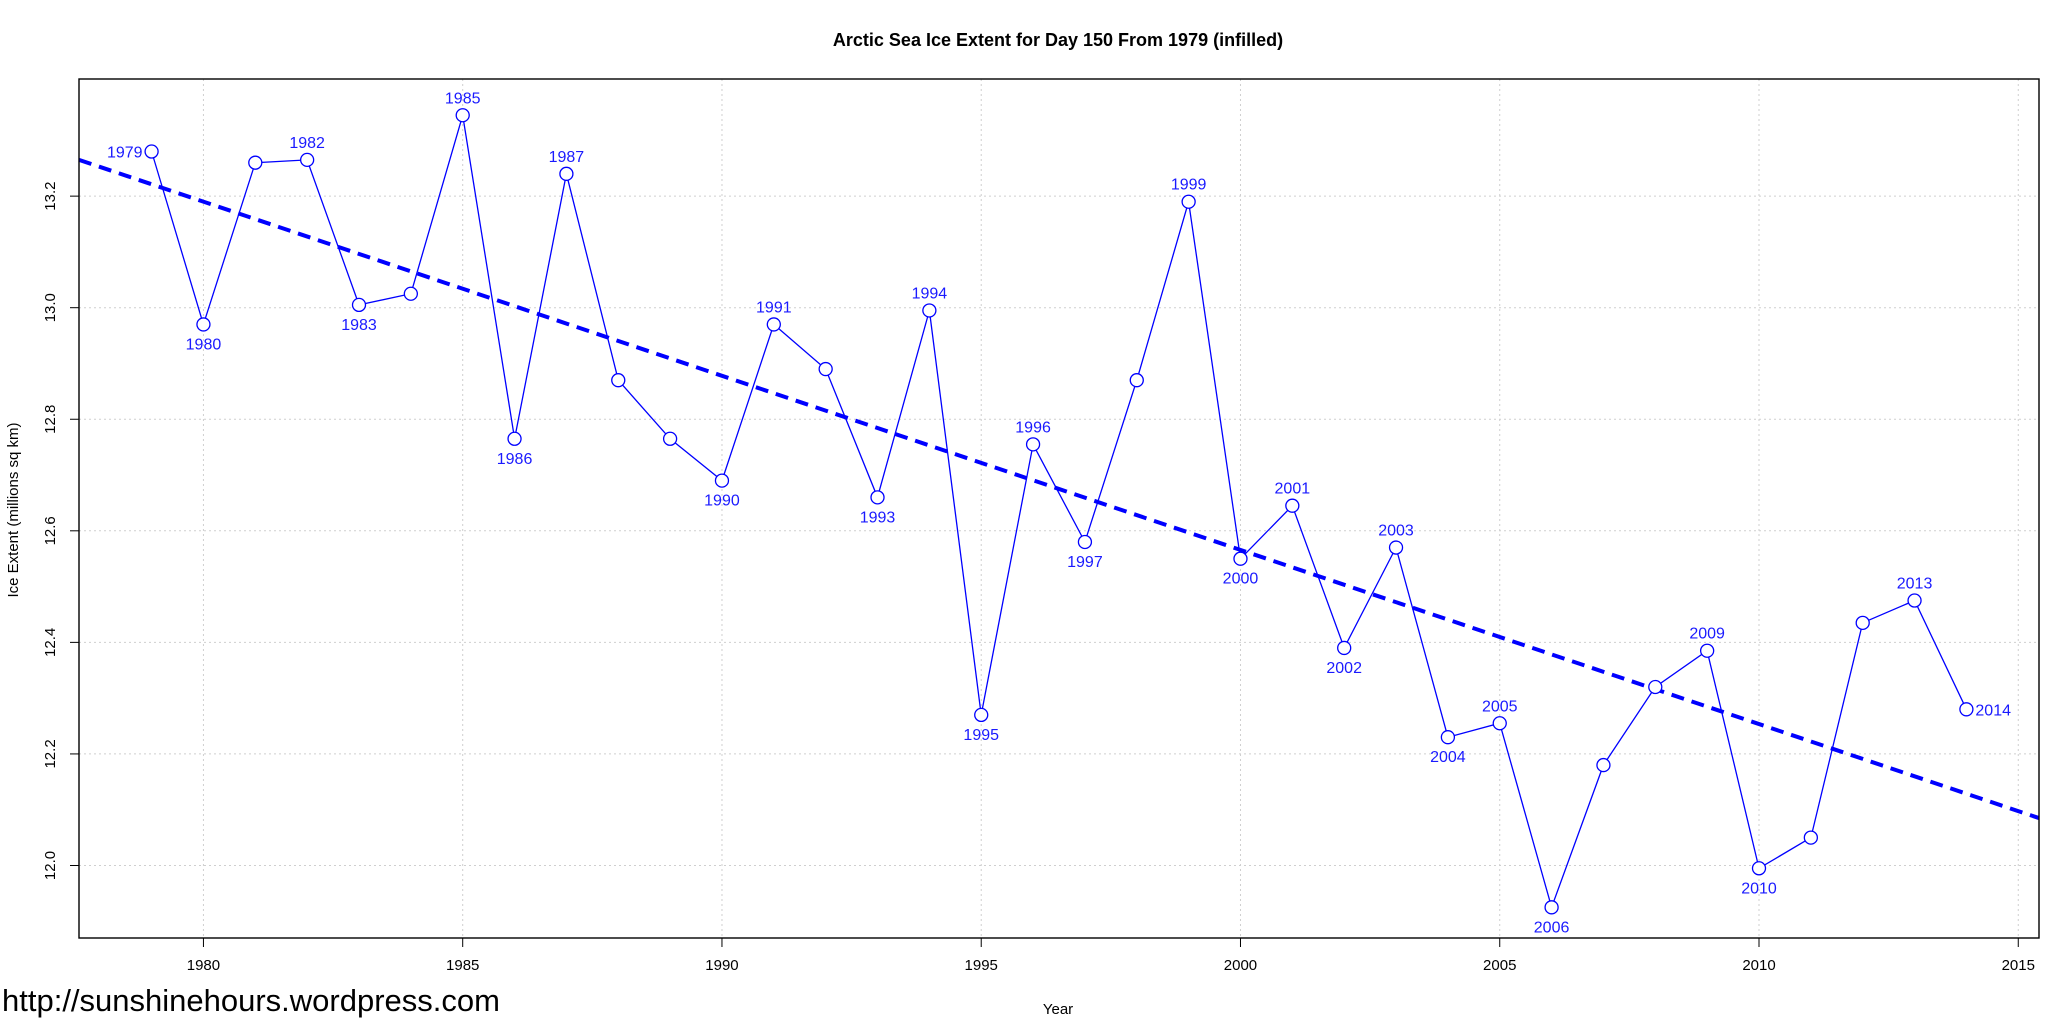  Describe the element at coordinates (515, 459) in the screenshot. I see `point-label: 1986` at that location.